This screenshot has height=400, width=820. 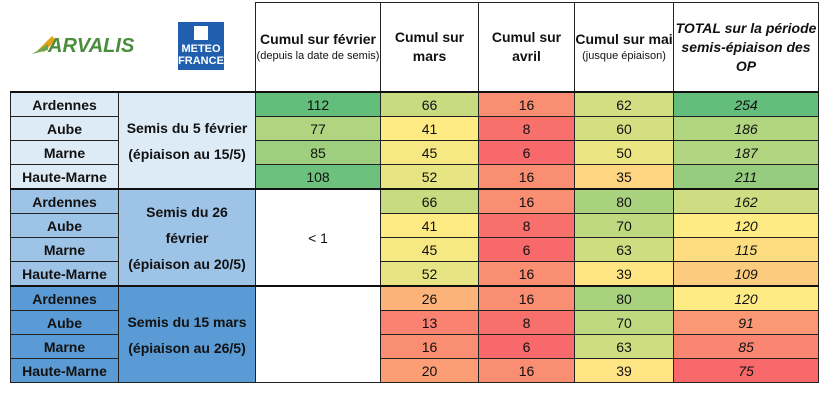 I want to click on column-title: Cumul sur février, so click(x=318, y=39).